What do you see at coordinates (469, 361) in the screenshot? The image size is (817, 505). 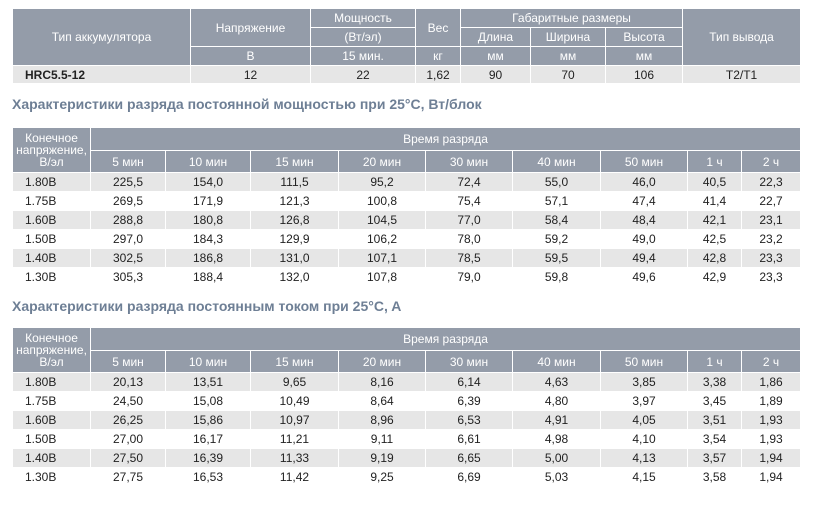 I see `header-cell: 30 мин` at bounding box center [469, 361].